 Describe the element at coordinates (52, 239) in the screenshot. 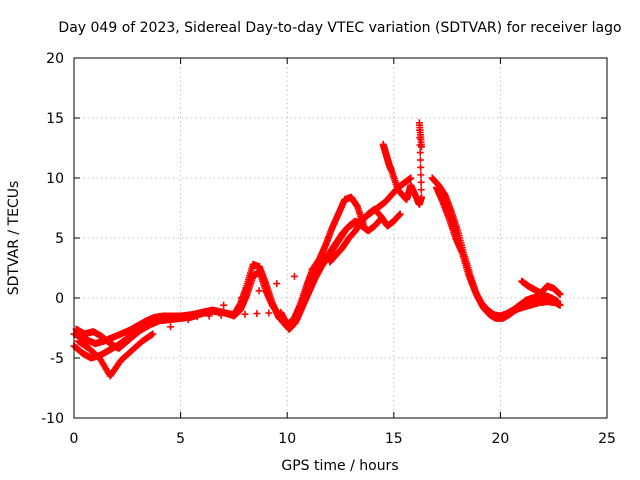

I see `y-tick-labels: -10 -5 0 5 10 15 20` at that location.